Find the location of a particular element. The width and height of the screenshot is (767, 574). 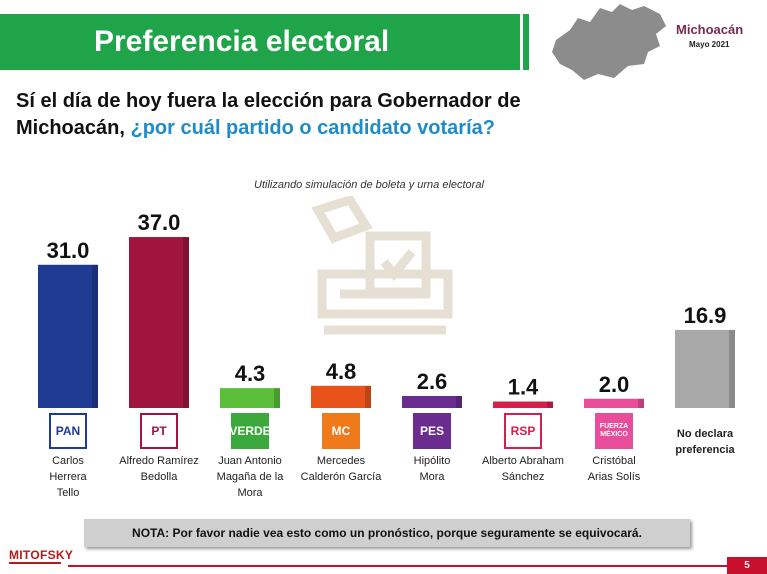

category-label: Cristóbal is located at coordinates (613, 461).